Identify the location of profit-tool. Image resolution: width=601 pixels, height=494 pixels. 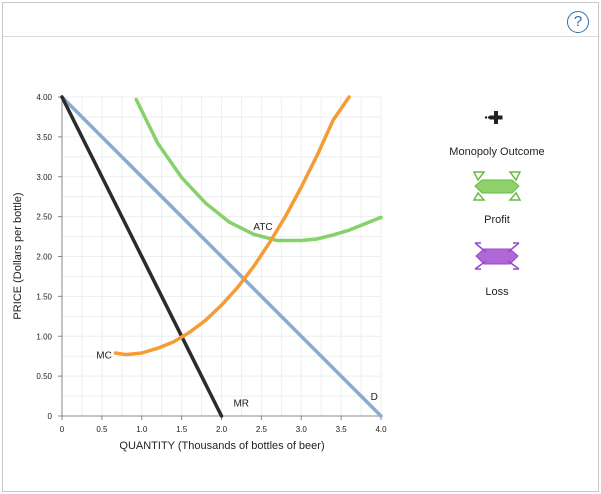
(497, 186).